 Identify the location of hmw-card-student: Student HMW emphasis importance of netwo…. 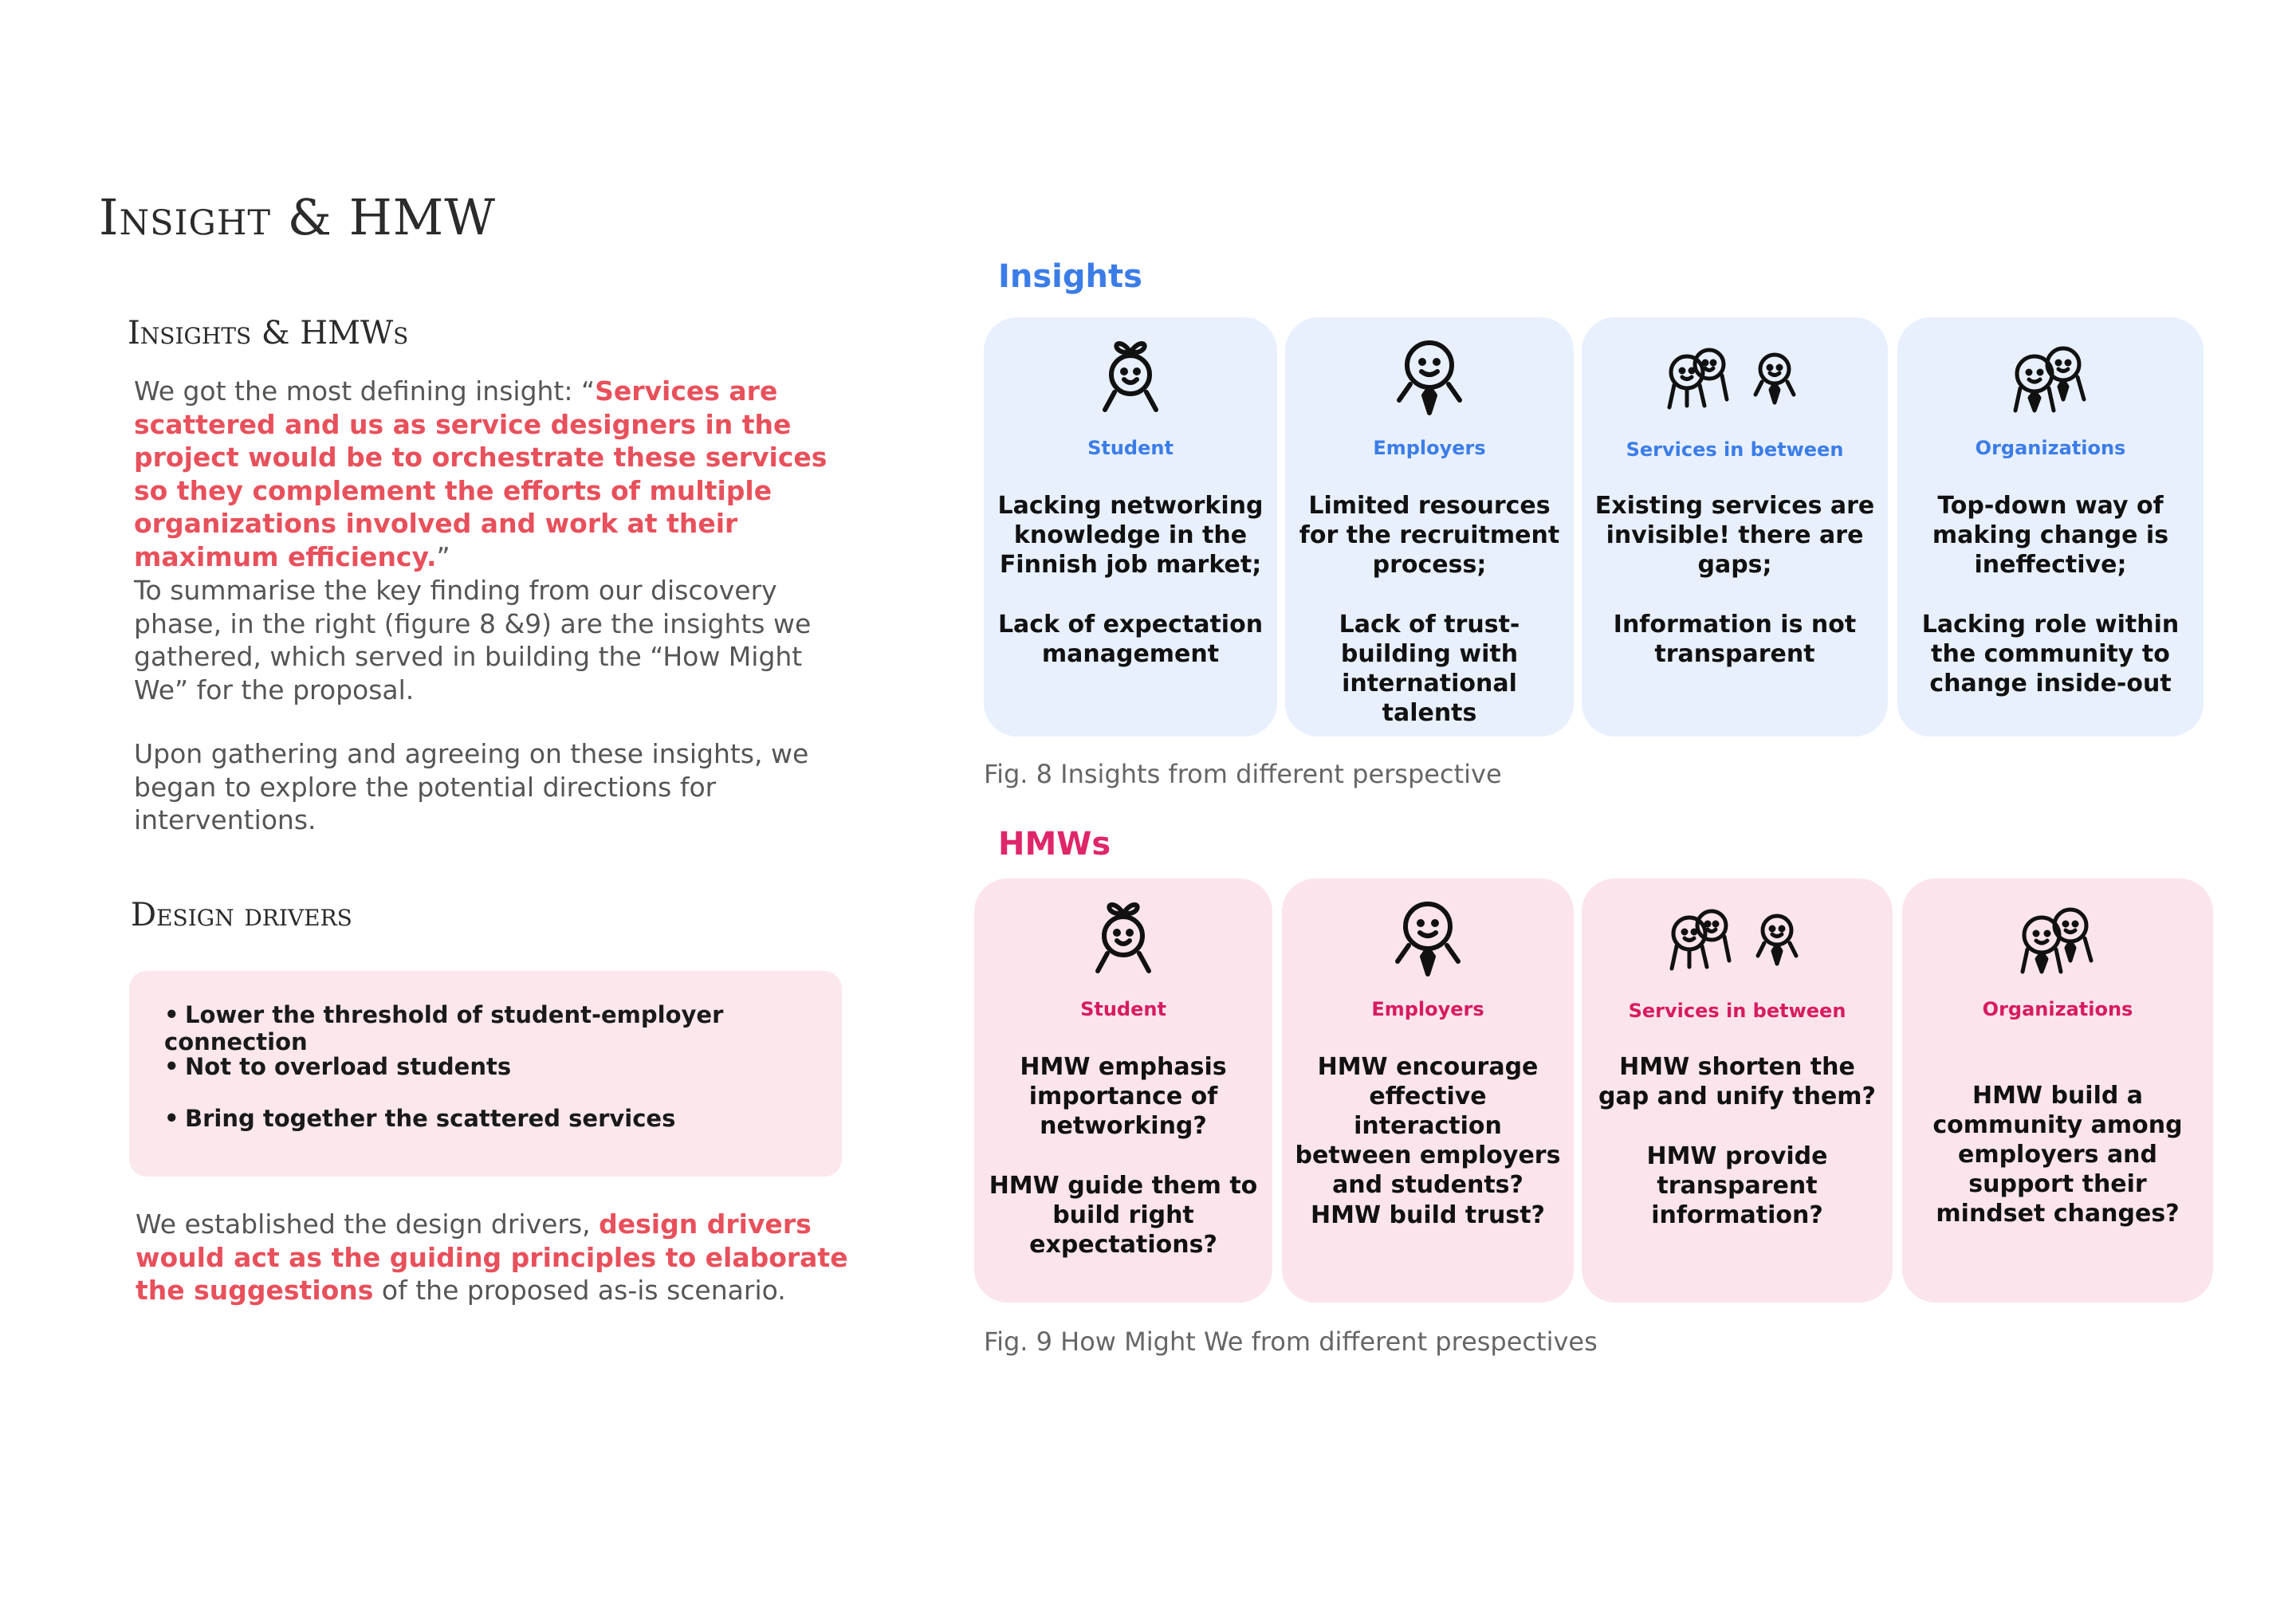
(1123, 1090).